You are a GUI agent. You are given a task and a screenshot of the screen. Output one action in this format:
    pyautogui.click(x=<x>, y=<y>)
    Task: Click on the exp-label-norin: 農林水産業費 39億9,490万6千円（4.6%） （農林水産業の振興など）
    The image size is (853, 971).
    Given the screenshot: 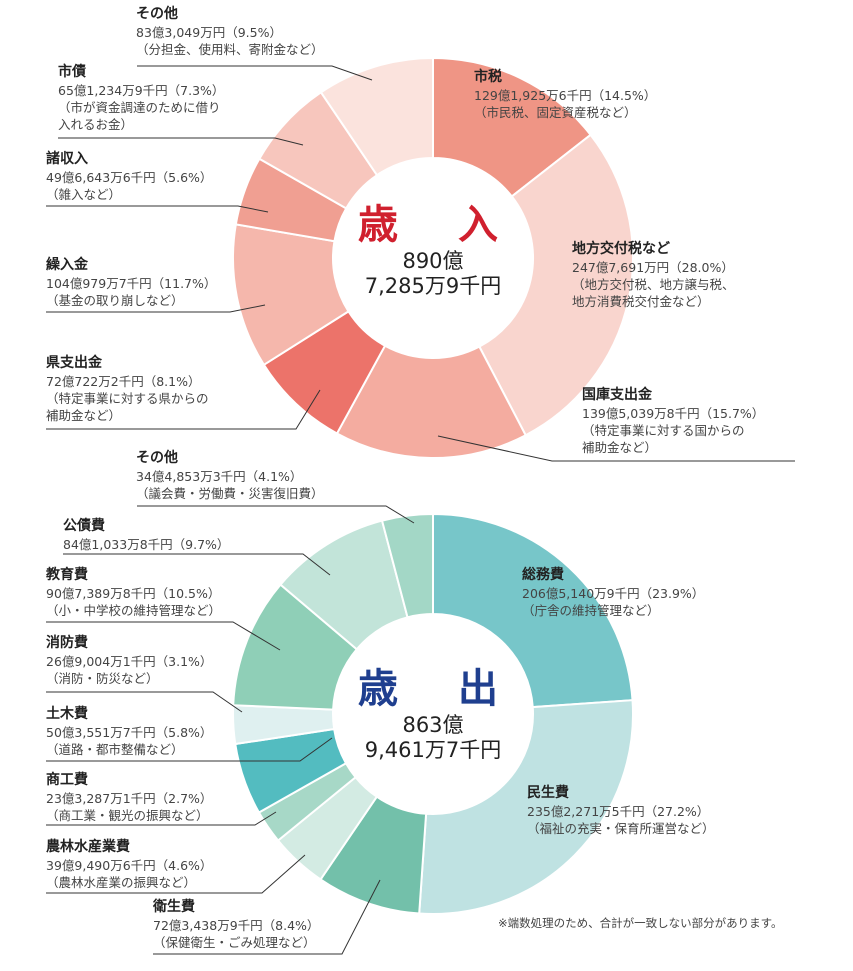 What is the action you would take?
    pyautogui.click(x=129, y=864)
    